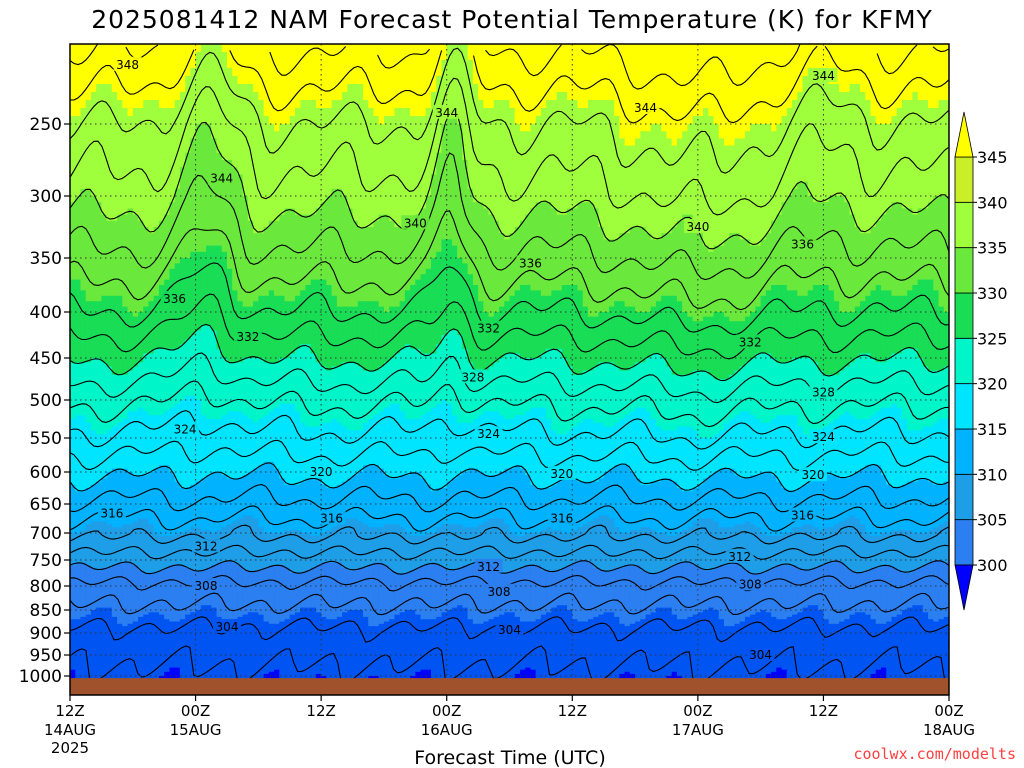 This screenshot has height=768, width=1024. Describe the element at coordinates (992, 248) in the screenshot. I see `colorbar-label: 335` at that location.